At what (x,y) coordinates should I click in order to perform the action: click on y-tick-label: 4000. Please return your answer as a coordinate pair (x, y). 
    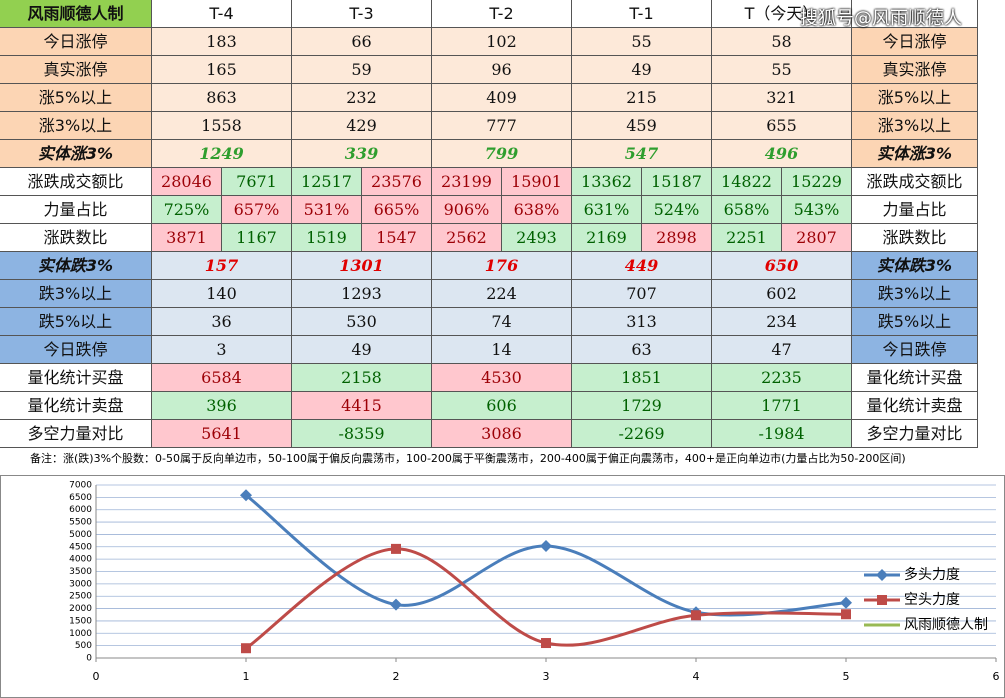
    Looking at the image, I should click on (80, 560).